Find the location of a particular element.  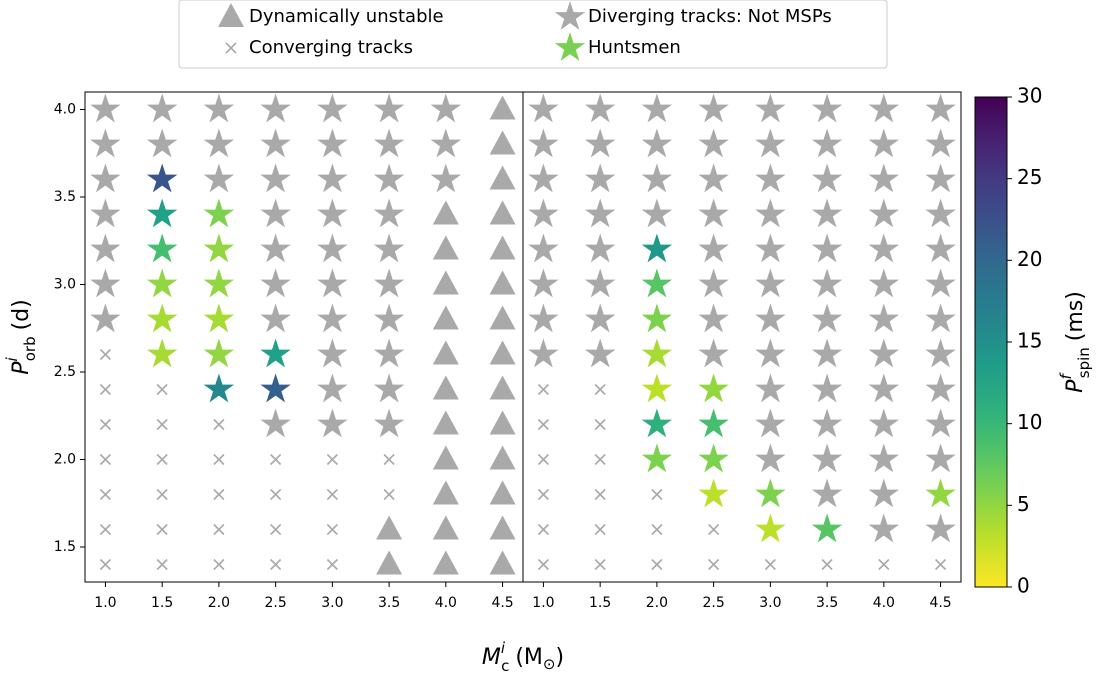

legend-marker is located at coordinates (231, 15).